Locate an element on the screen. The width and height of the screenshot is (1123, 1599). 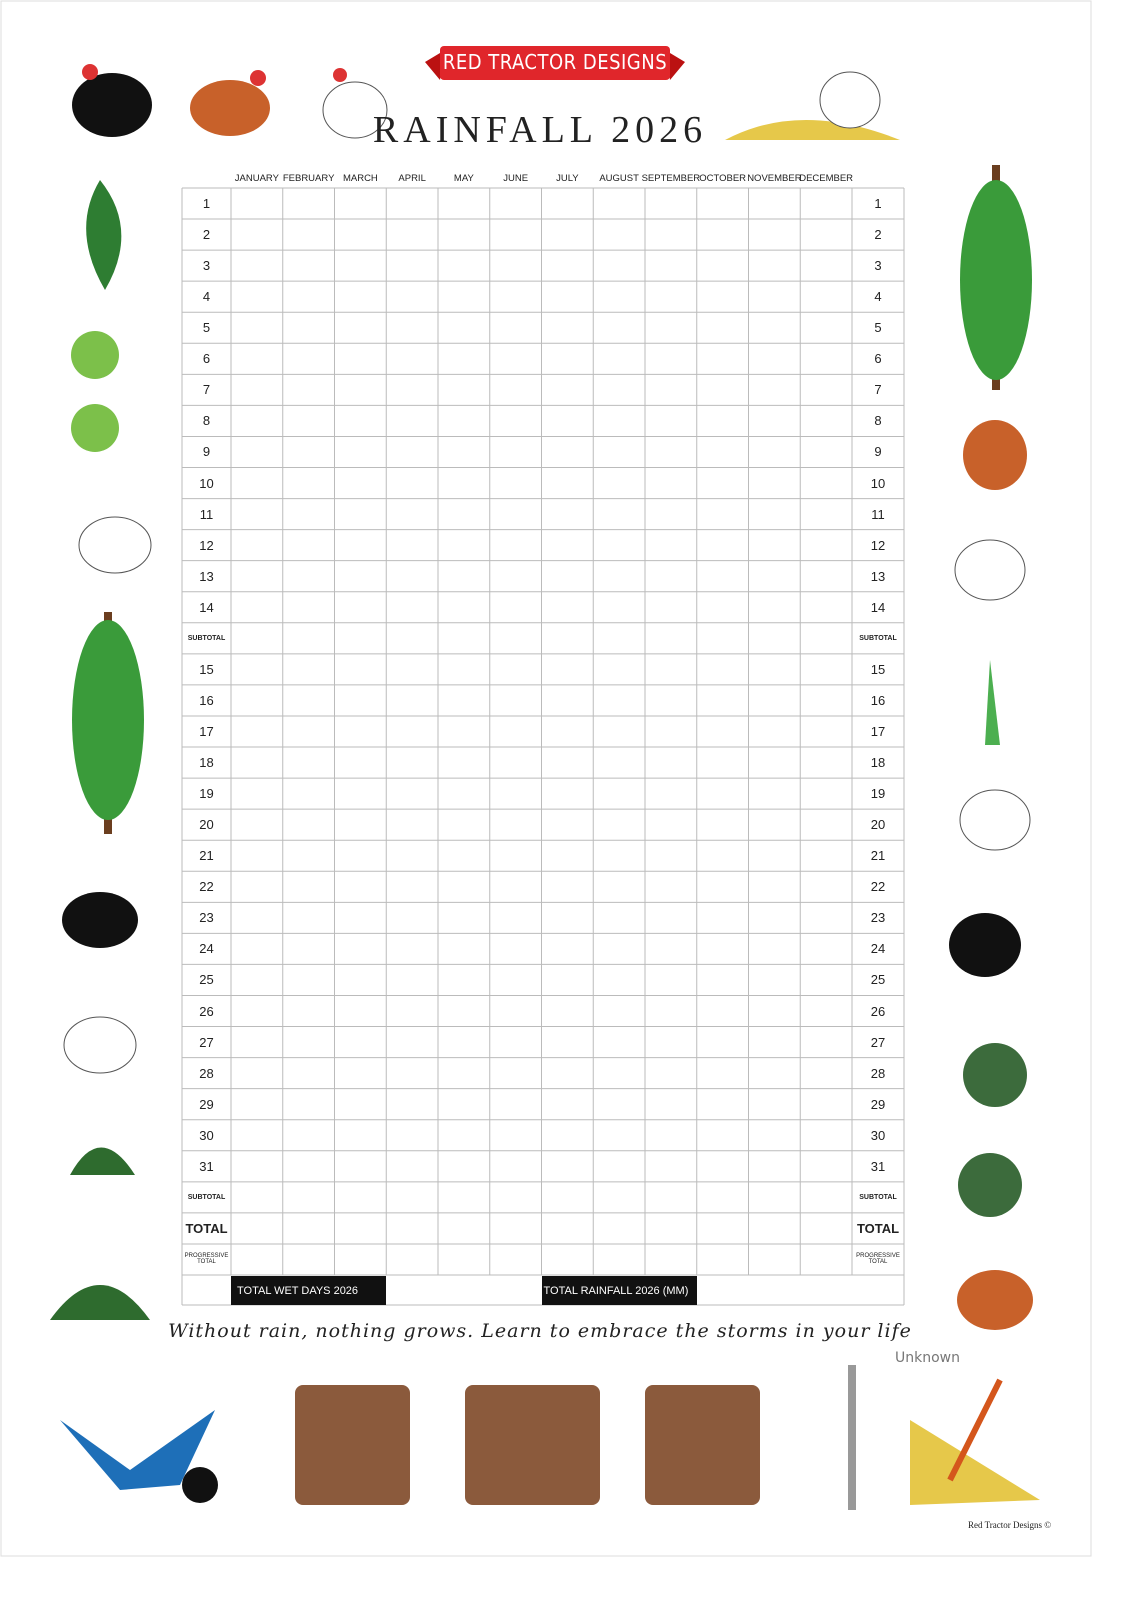
month-header: JUNE is located at coordinates (516, 179).